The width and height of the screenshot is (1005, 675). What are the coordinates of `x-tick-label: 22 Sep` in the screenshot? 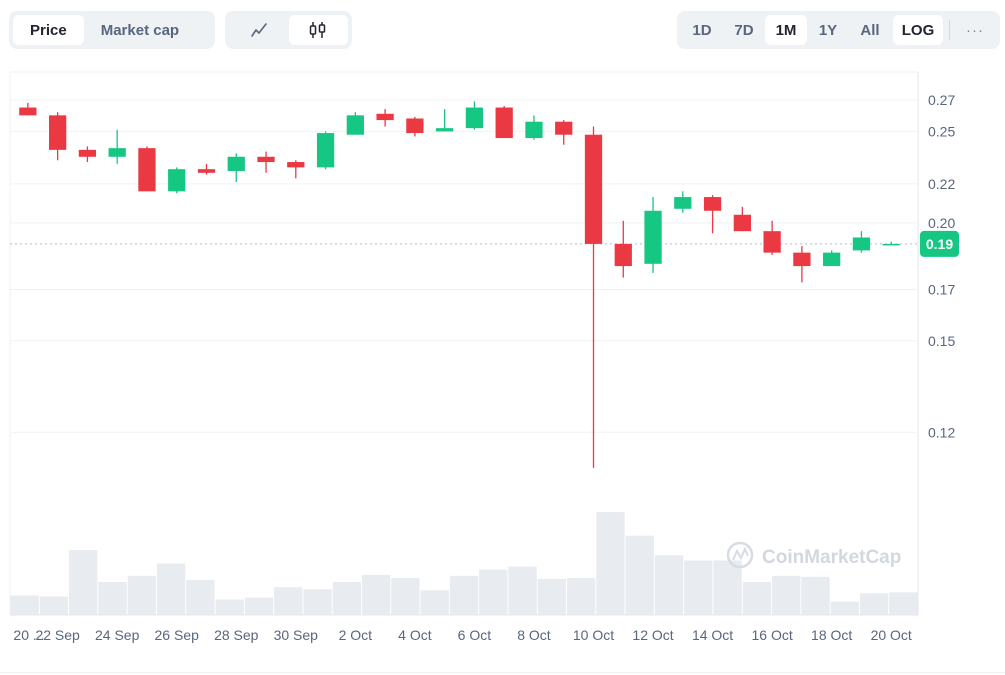 It's located at (57, 635).